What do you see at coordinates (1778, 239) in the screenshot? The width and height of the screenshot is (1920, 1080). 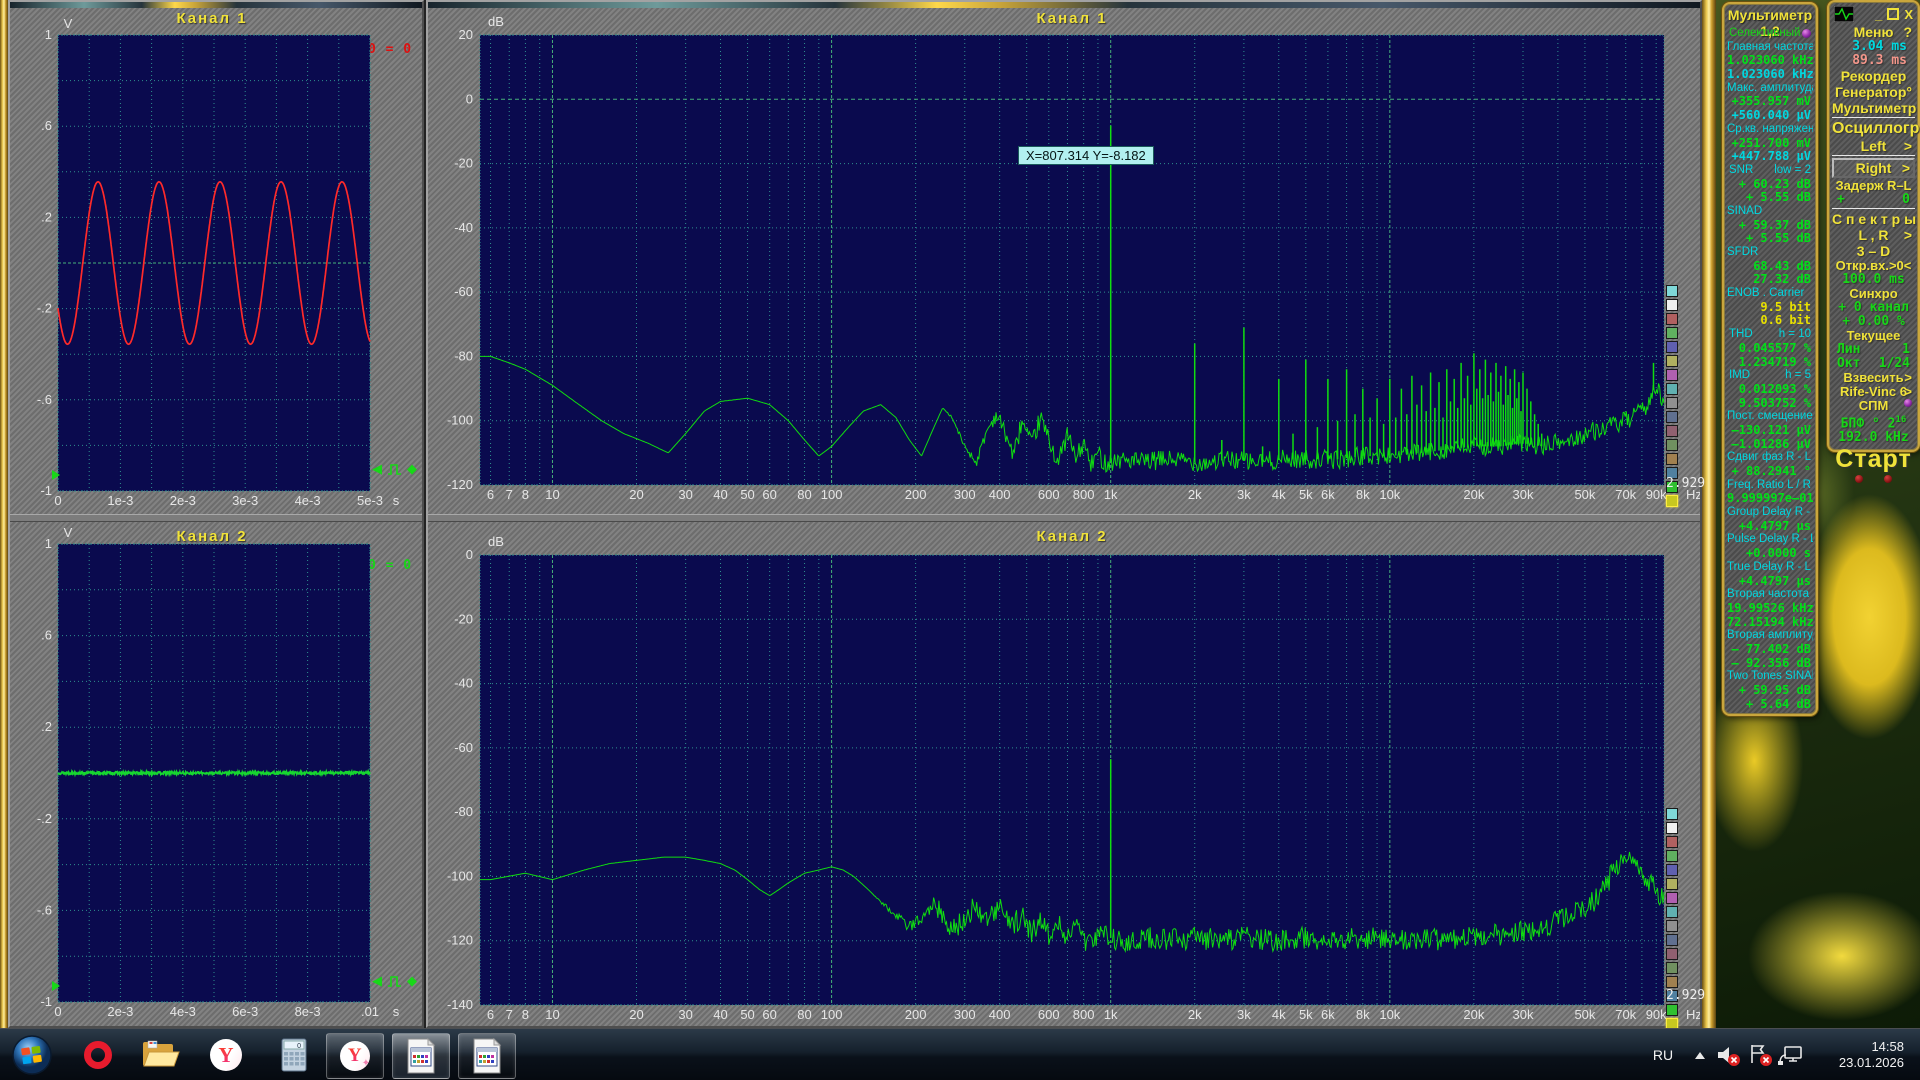 I see `mm-value: + 5.55 dB` at bounding box center [1778, 239].